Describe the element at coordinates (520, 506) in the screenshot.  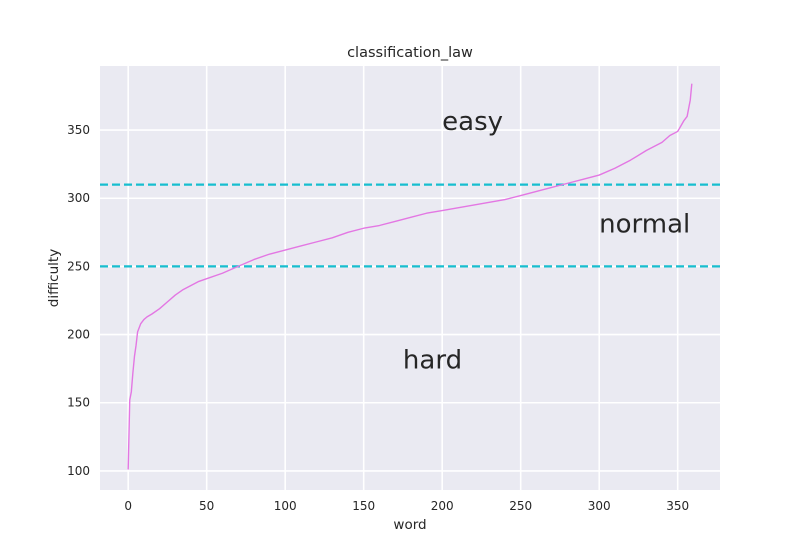
I see `x-tick-label: 250` at that location.